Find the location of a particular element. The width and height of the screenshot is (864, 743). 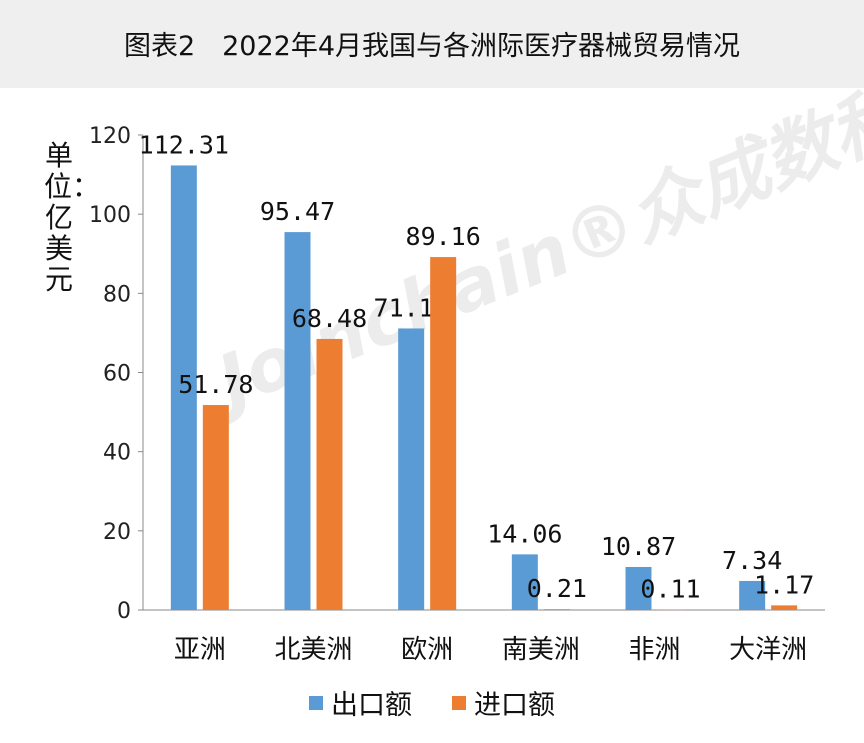

data-label-import: 1.17 is located at coordinates (784, 584).